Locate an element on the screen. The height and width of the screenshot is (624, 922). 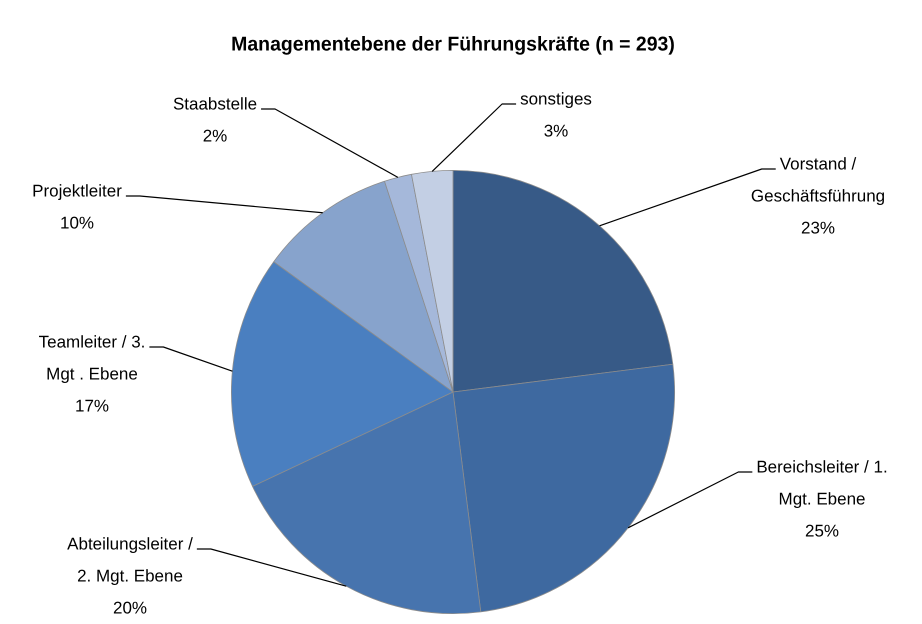
chart-title: Managementebene der Führungskräfte (n = 293) is located at coordinates (453, 44).